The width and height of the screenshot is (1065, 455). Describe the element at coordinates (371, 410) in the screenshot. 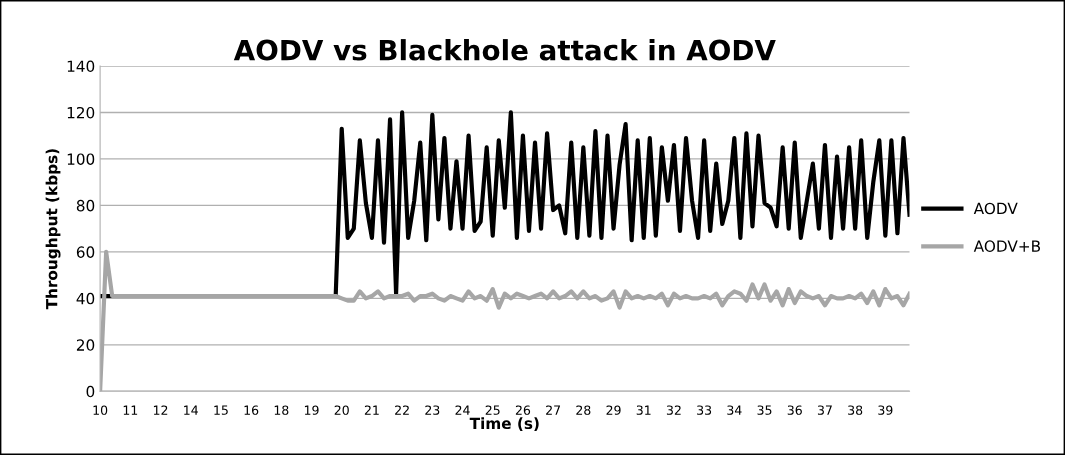

I see `x-tick-label: 21` at that location.